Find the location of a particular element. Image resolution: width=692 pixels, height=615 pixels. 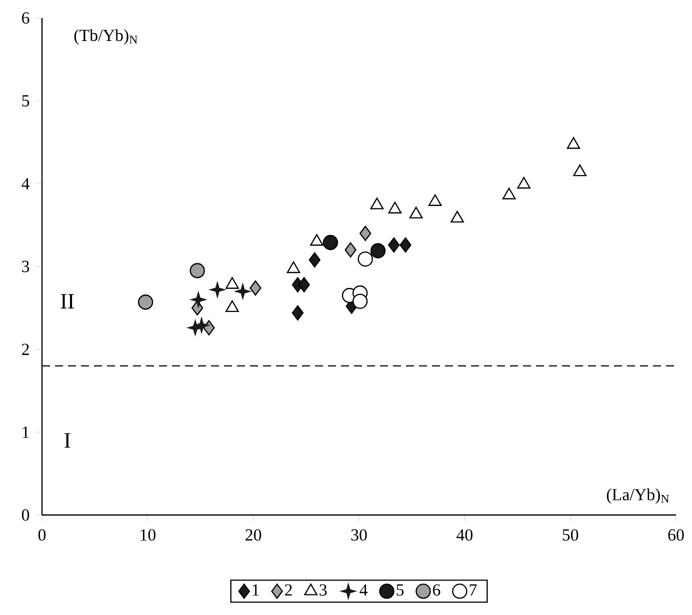

x-tick-label: 30 is located at coordinates (359, 535).